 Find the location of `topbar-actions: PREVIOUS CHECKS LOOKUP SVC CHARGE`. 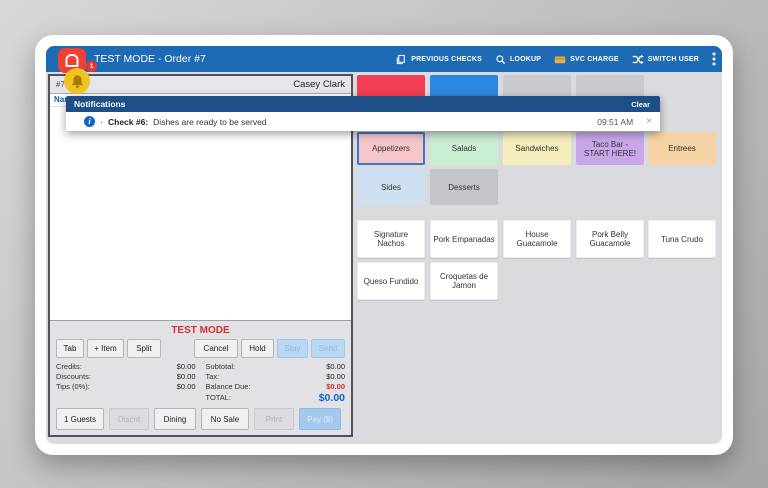

topbar-actions: PREVIOUS CHECKS LOOKUP SVC CHARGE is located at coordinates (556, 59).